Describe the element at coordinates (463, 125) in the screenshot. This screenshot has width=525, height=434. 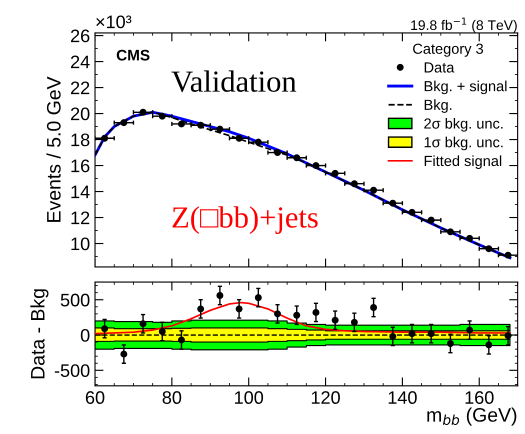
I see `legend-label: 2σ bkg. unc.` at that location.